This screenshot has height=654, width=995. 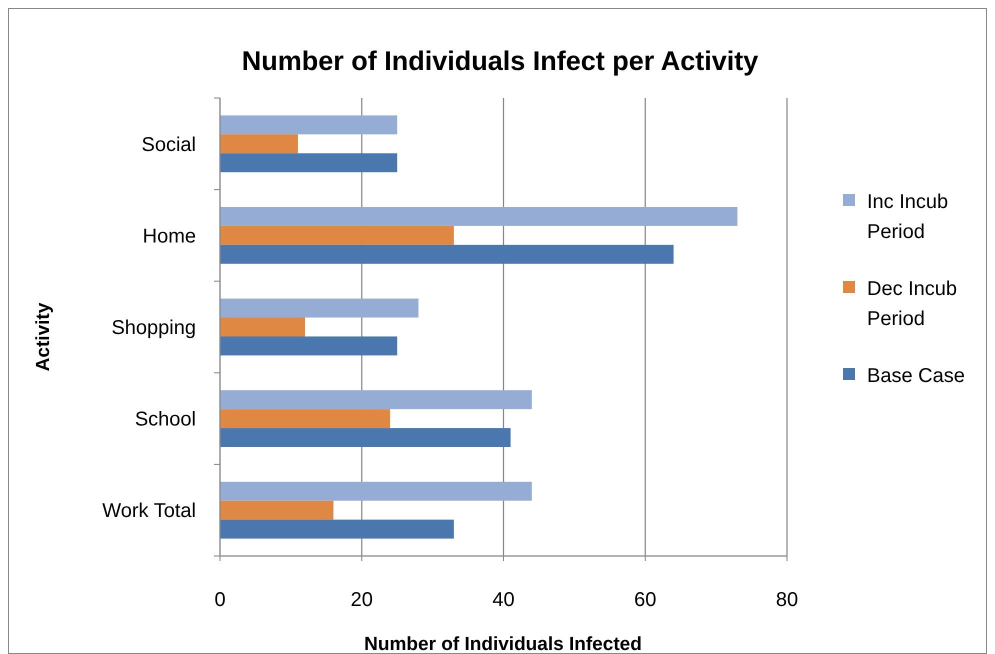 I want to click on chart-title: Number of Individuals Infect per Activity, so click(x=500, y=61).